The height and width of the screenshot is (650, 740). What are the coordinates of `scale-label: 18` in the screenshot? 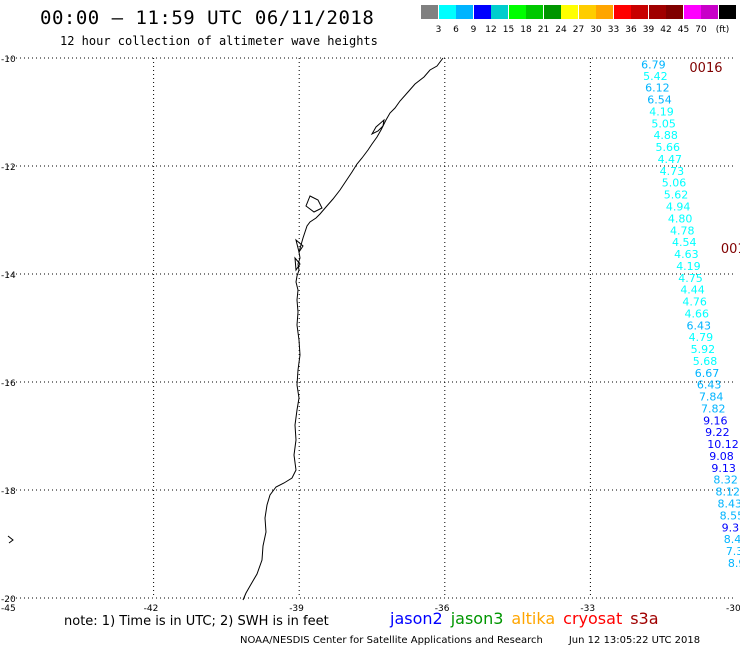 It's located at (526, 30).